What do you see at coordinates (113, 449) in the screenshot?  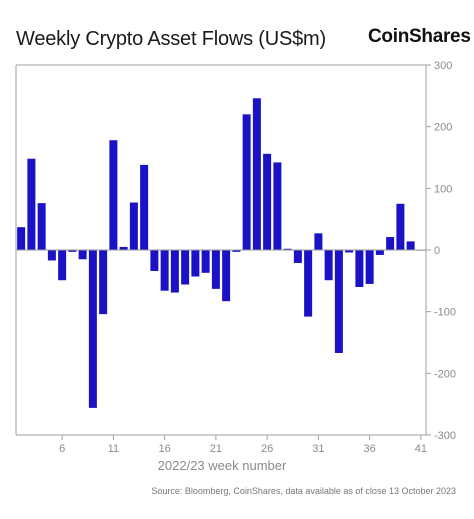 I see `x-tick-label: 11` at bounding box center [113, 449].